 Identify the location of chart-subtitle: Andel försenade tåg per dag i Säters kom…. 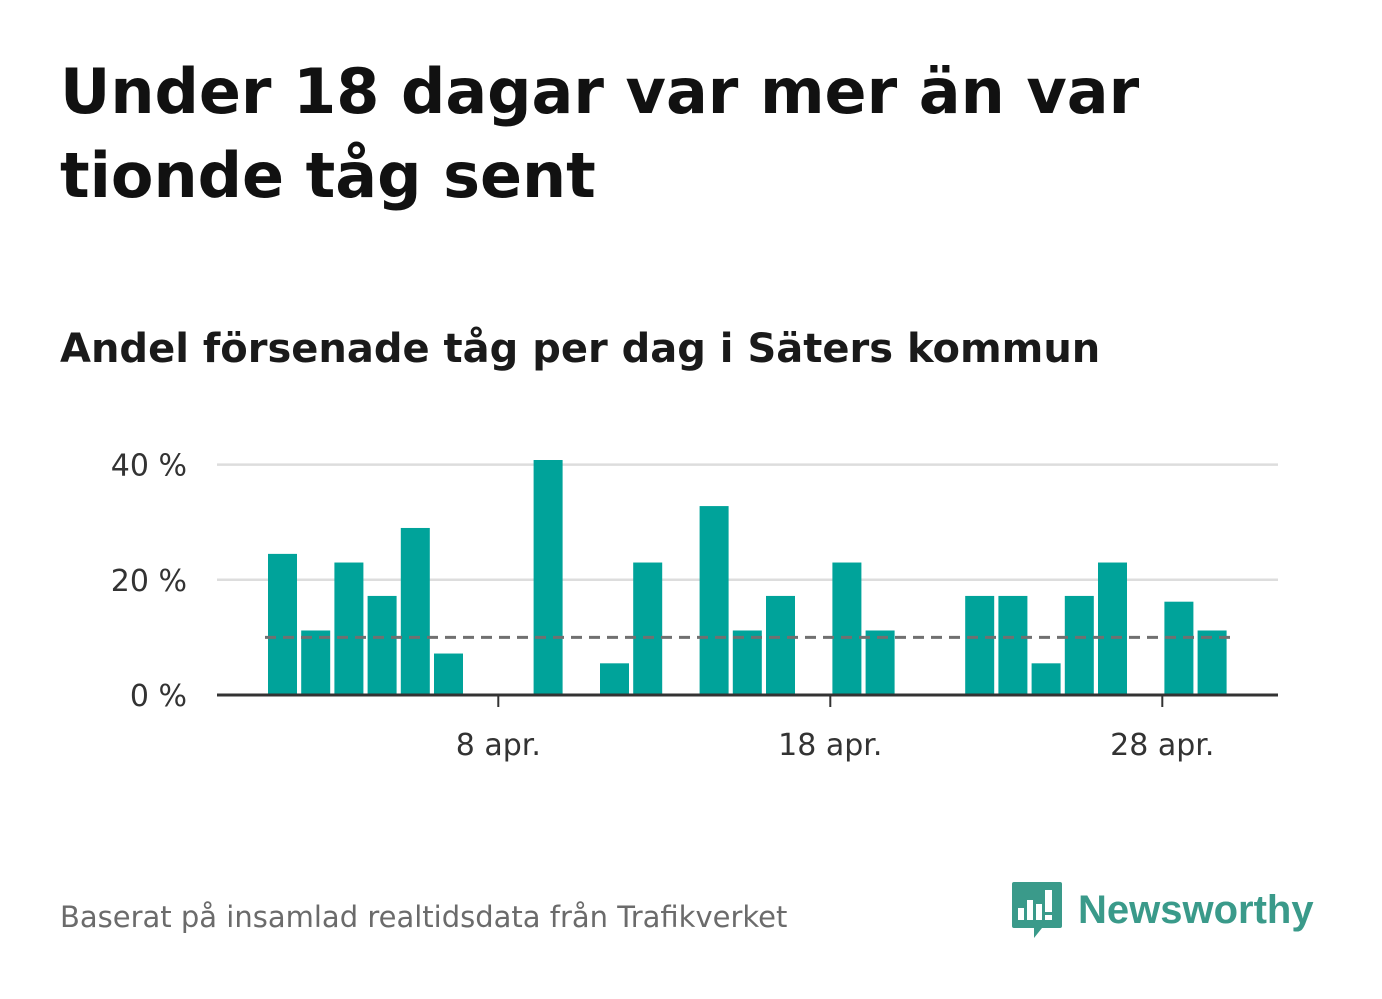
(580, 349).